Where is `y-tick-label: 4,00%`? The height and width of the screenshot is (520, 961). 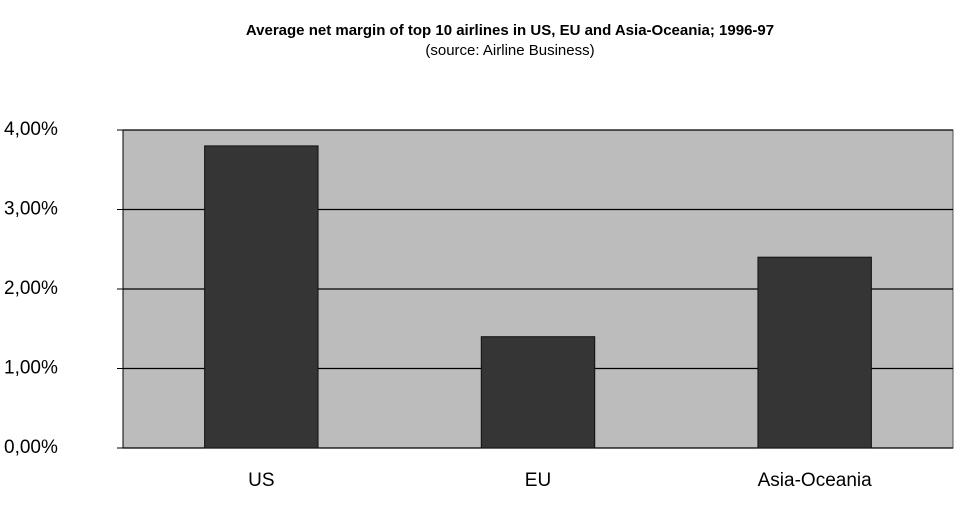
y-tick-label: 4,00% is located at coordinates (31, 129).